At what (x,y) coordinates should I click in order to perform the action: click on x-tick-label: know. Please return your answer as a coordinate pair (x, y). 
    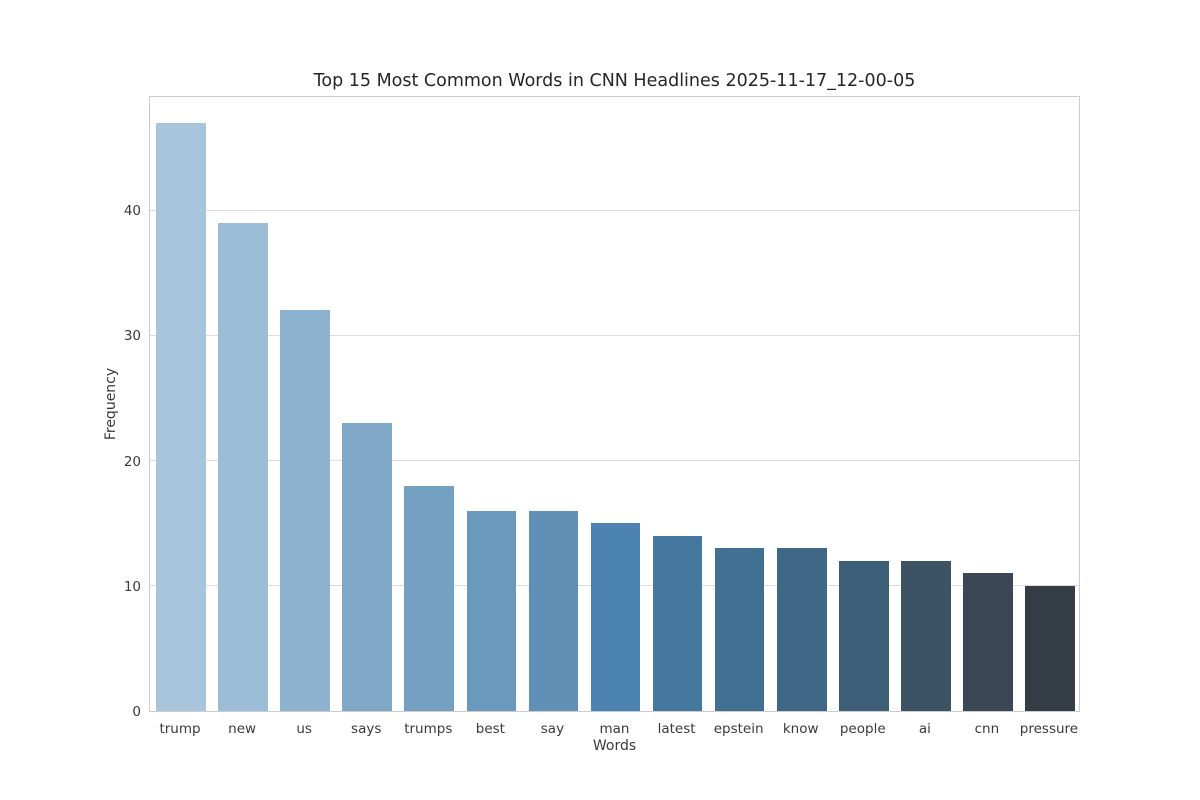
    Looking at the image, I should click on (800, 729).